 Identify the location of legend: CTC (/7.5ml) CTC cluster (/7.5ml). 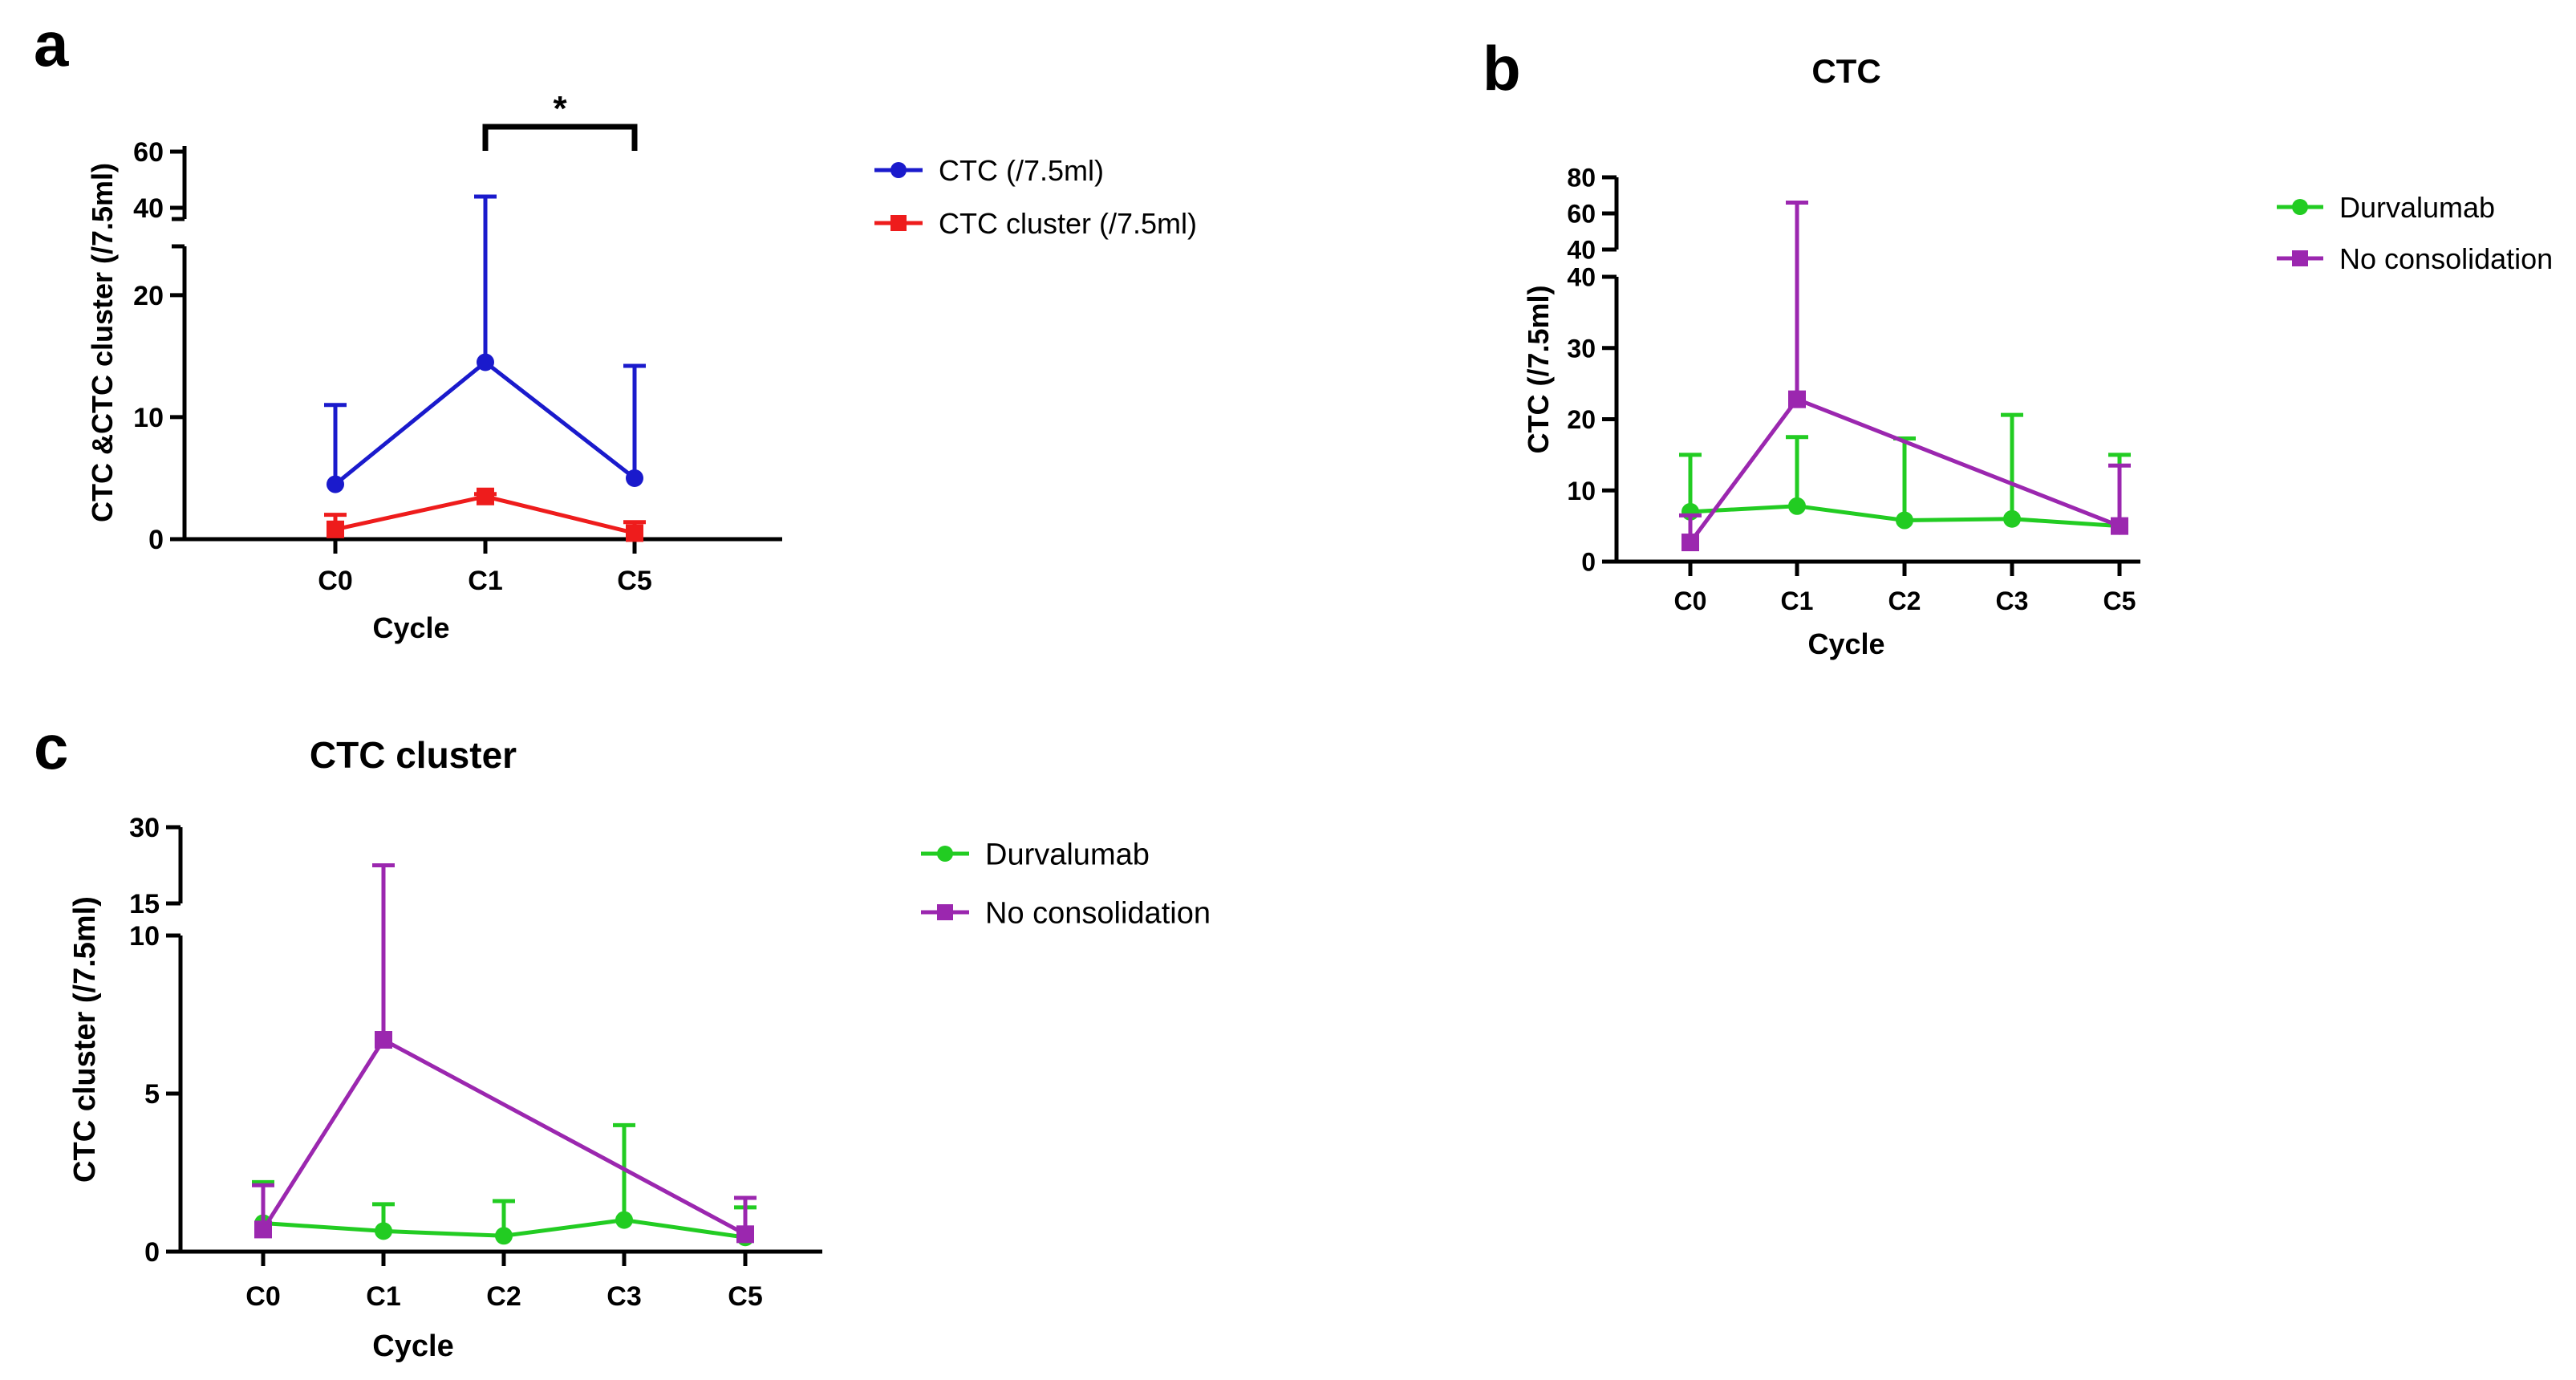
(1035, 197).